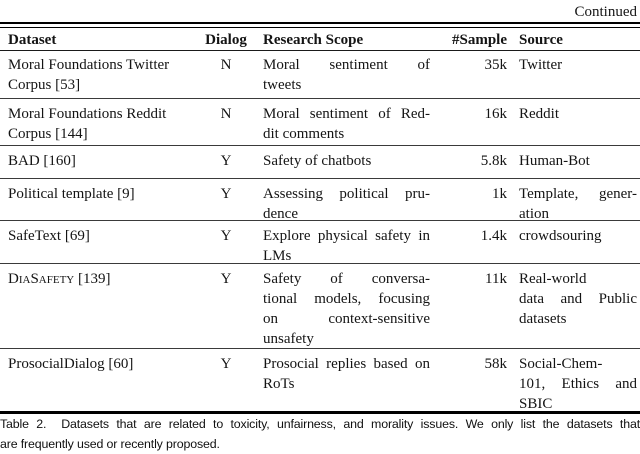  I want to click on text-line: 101, Ethics and, so click(578, 384).